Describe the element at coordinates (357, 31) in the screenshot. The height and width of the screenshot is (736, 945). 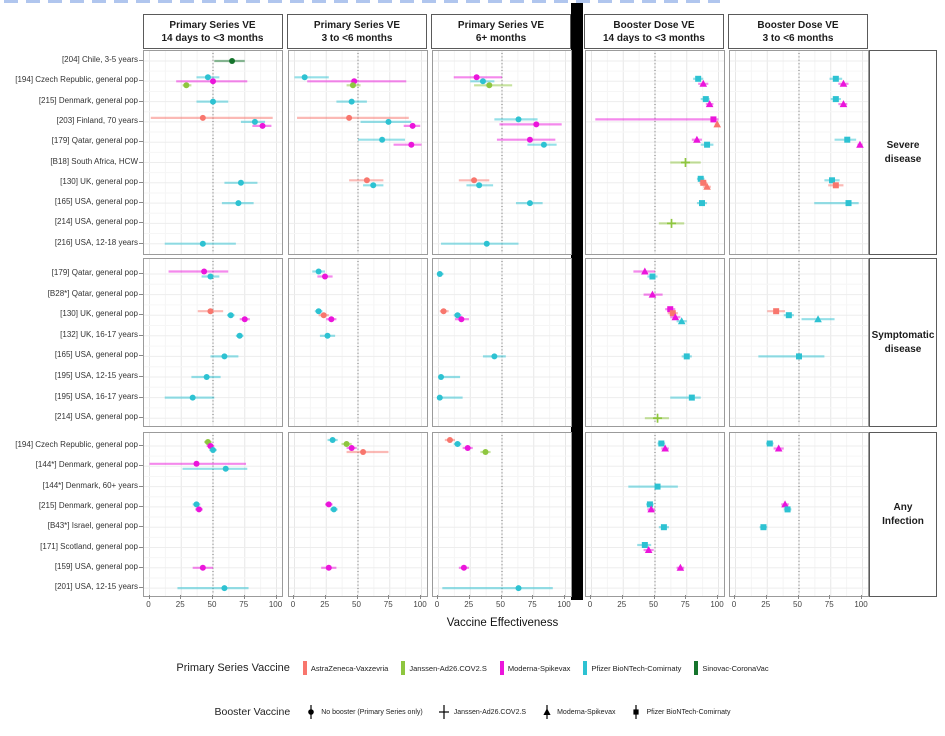
I see `panel-header-p2: Primary Series VE 3 to <6 months` at that location.